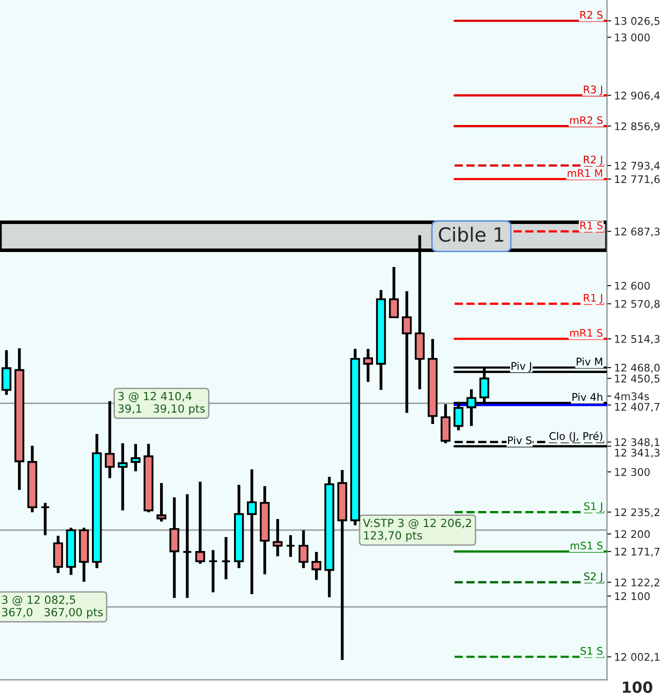  I want to click on ref-line-label: R2 S, so click(591, 14).